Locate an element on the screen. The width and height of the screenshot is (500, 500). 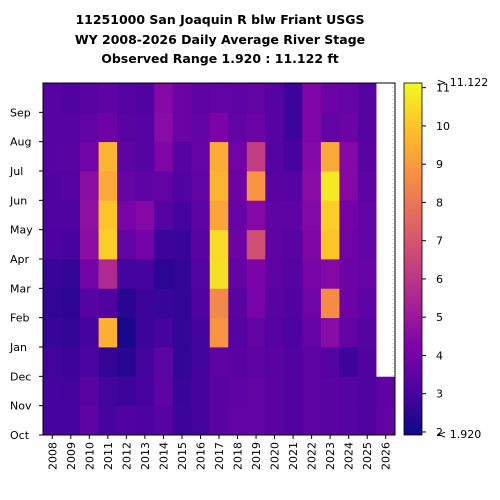
heat-cell-2011-Dec is located at coordinates (108, 362).